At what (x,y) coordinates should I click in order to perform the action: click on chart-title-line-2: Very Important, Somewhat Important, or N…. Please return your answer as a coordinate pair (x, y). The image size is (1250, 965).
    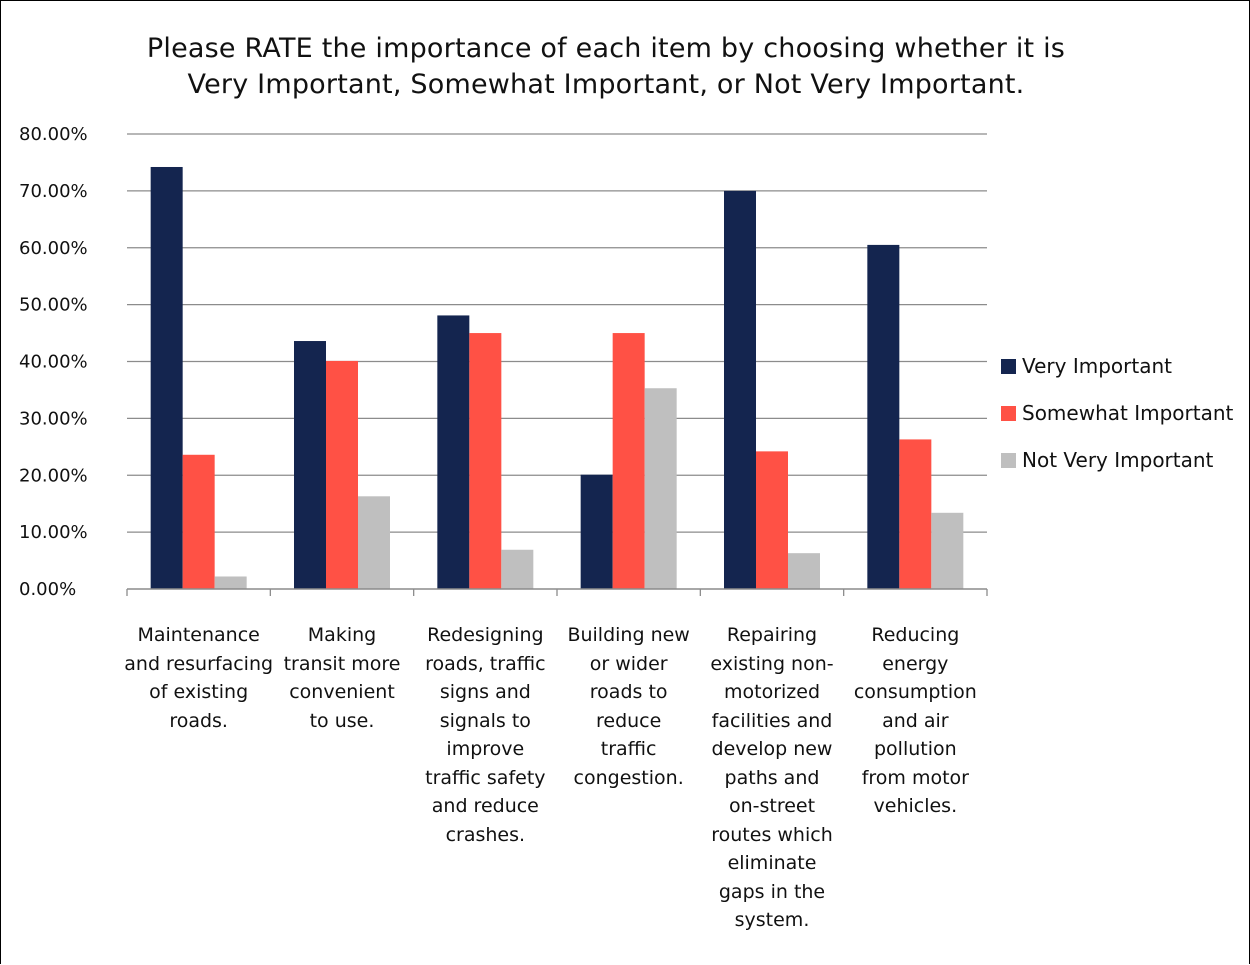
    Looking at the image, I should click on (606, 84).